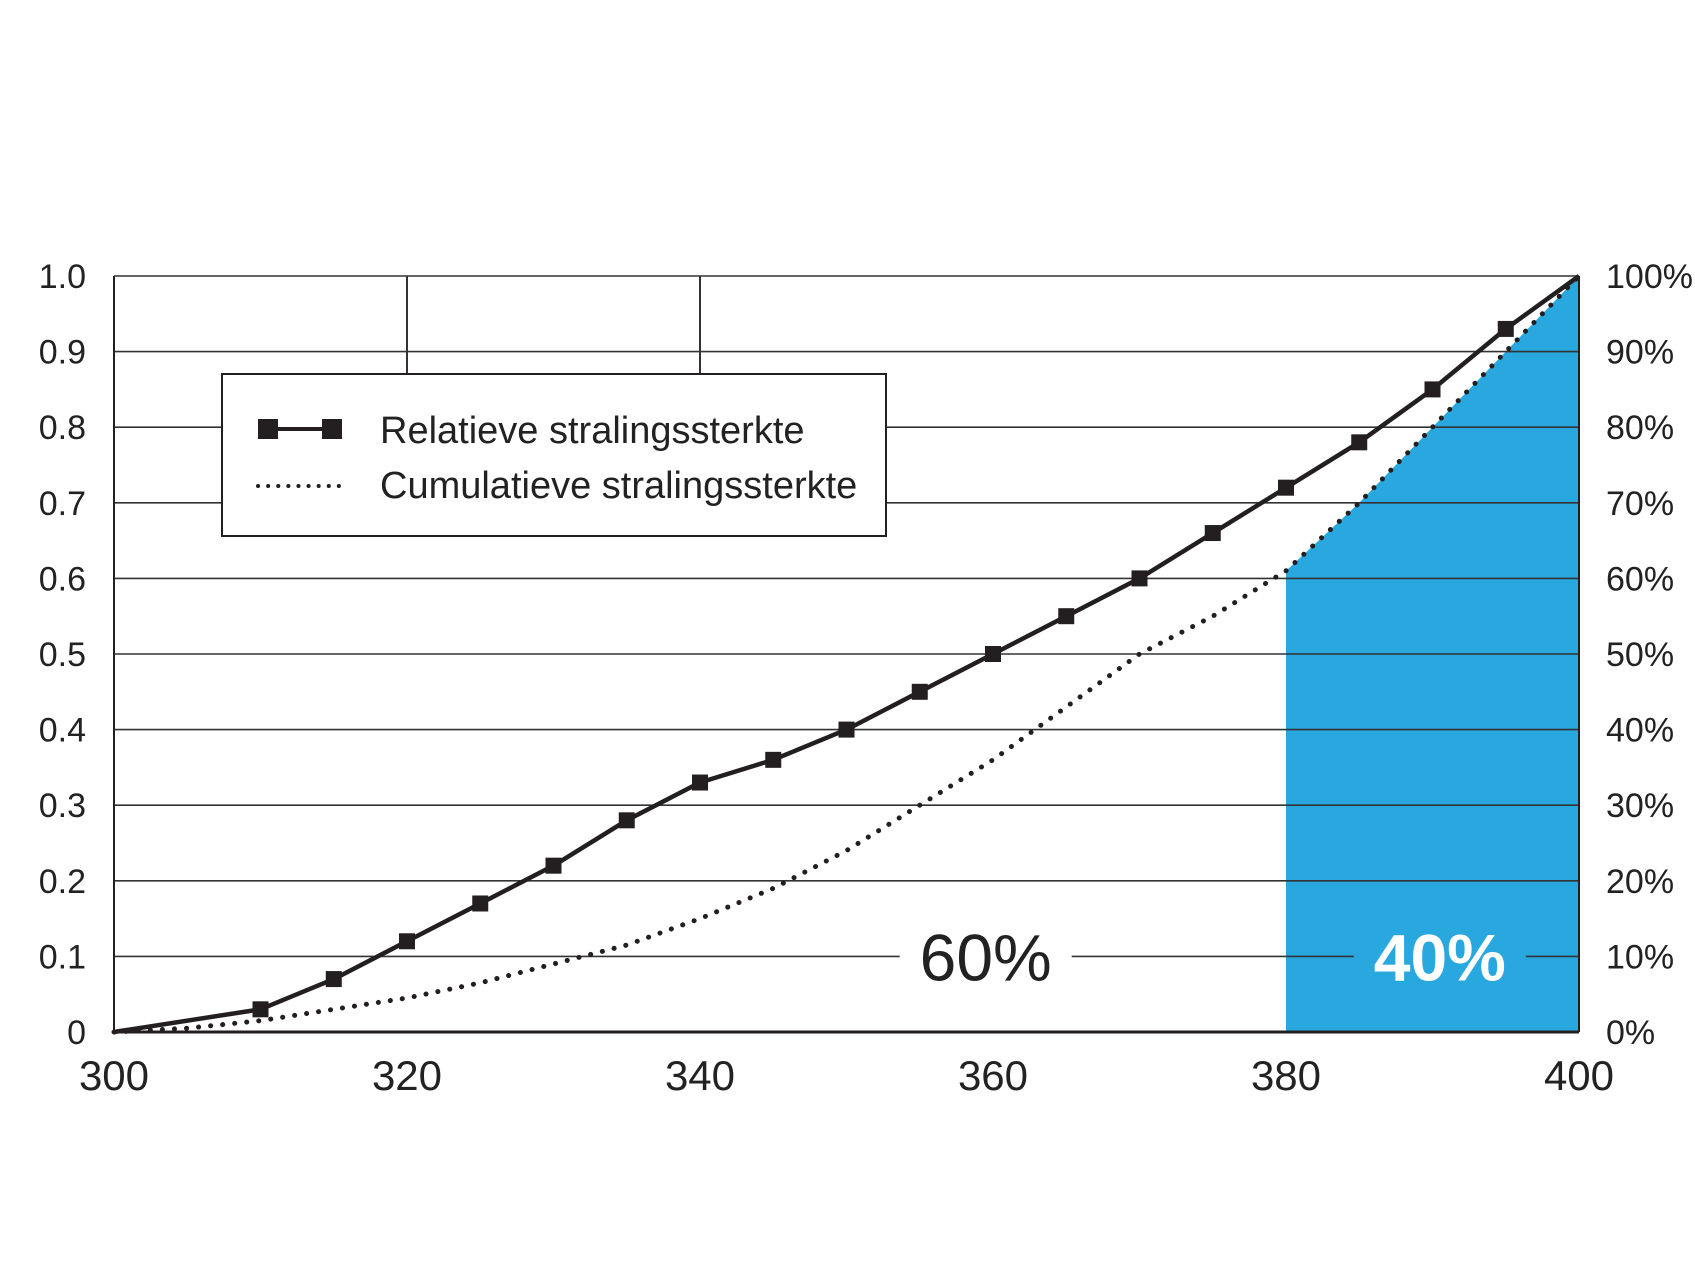  I want to click on y-tick-left: 0.1, so click(62, 957).